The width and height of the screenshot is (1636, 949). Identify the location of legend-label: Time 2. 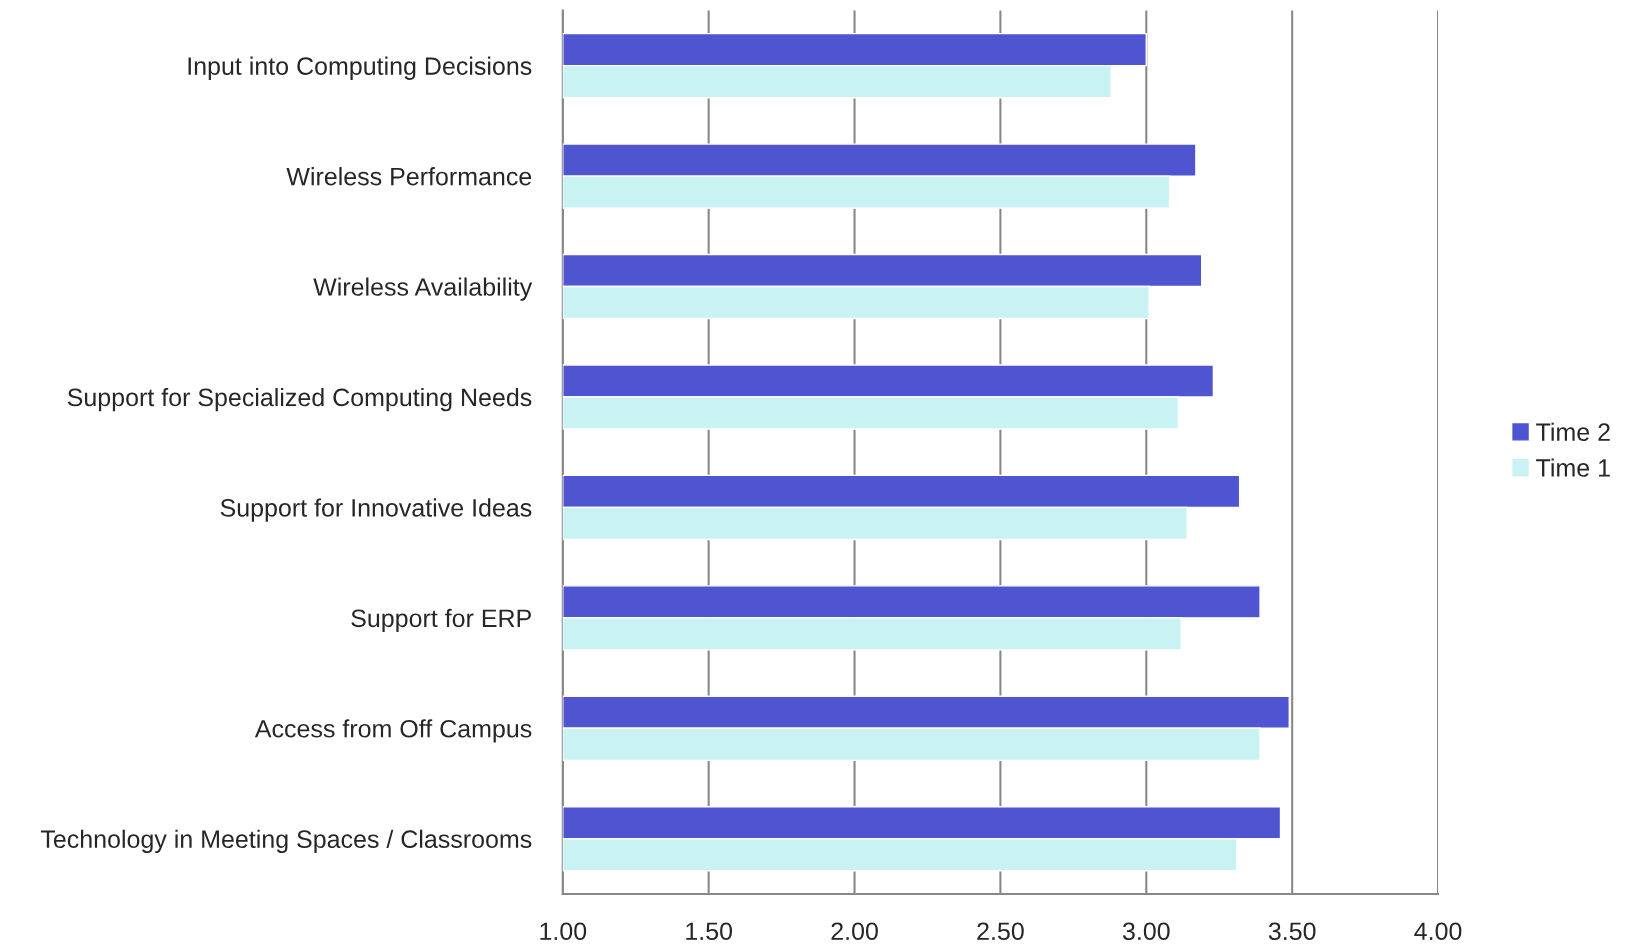
(1573, 432).